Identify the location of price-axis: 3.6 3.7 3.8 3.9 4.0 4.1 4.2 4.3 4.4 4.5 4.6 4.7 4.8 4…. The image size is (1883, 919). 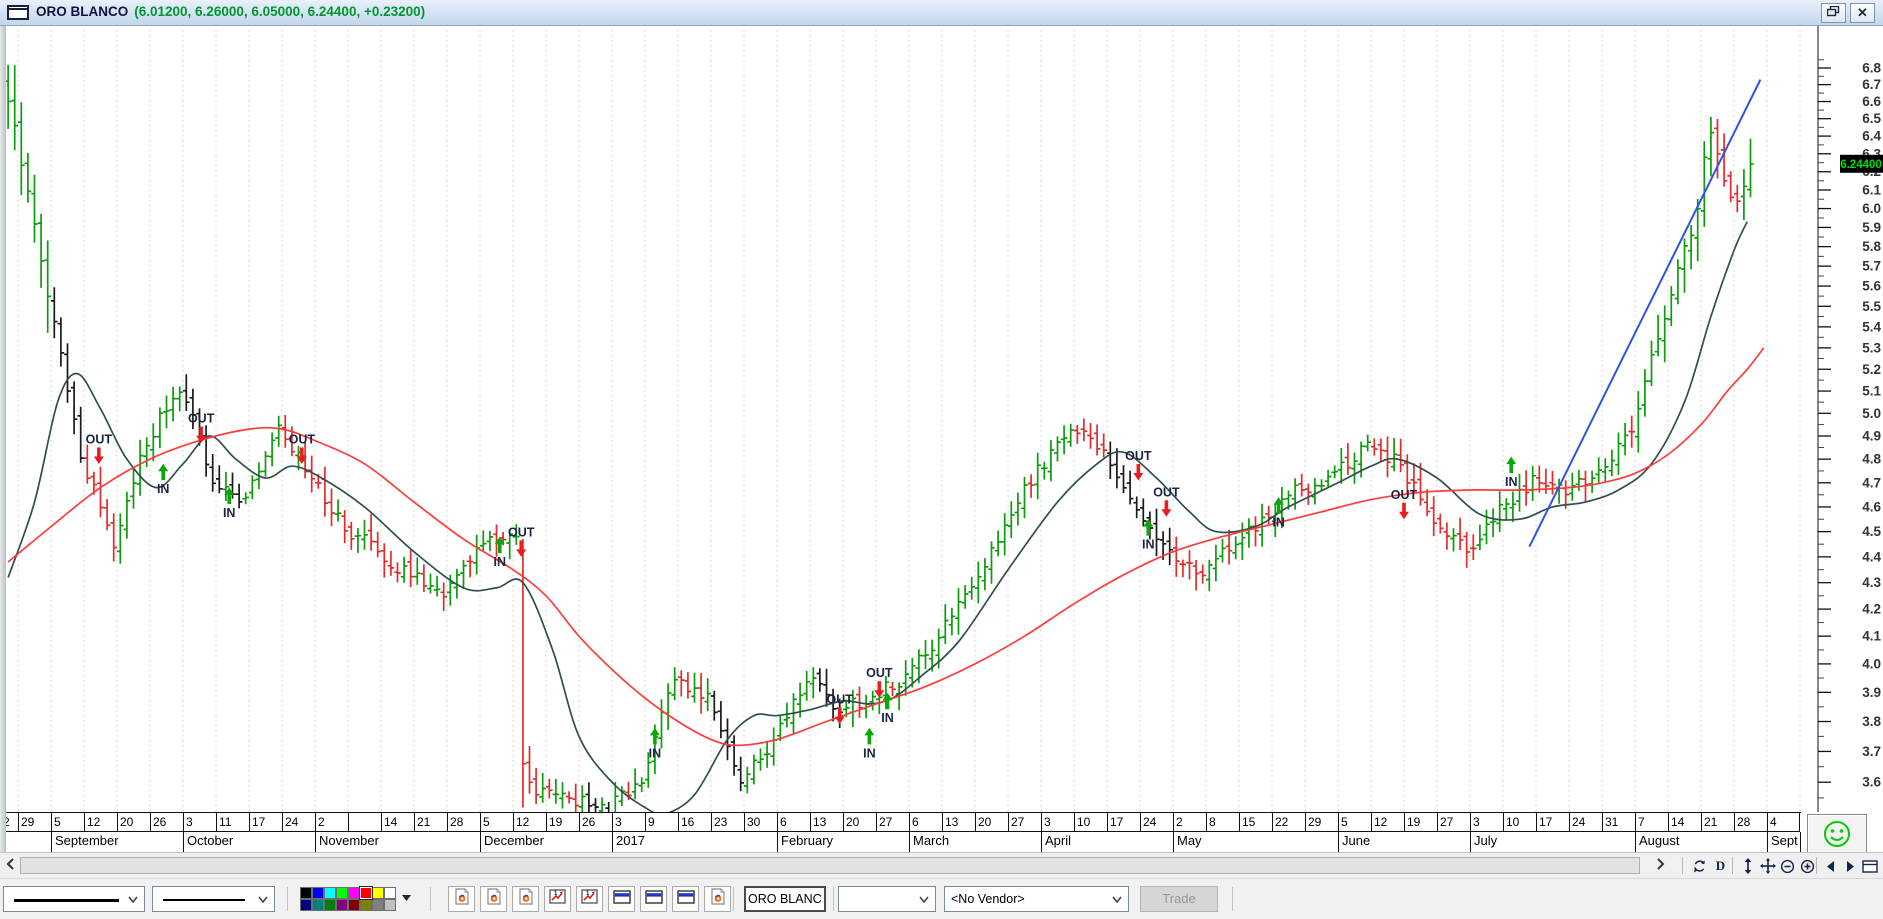
(1849, 419).